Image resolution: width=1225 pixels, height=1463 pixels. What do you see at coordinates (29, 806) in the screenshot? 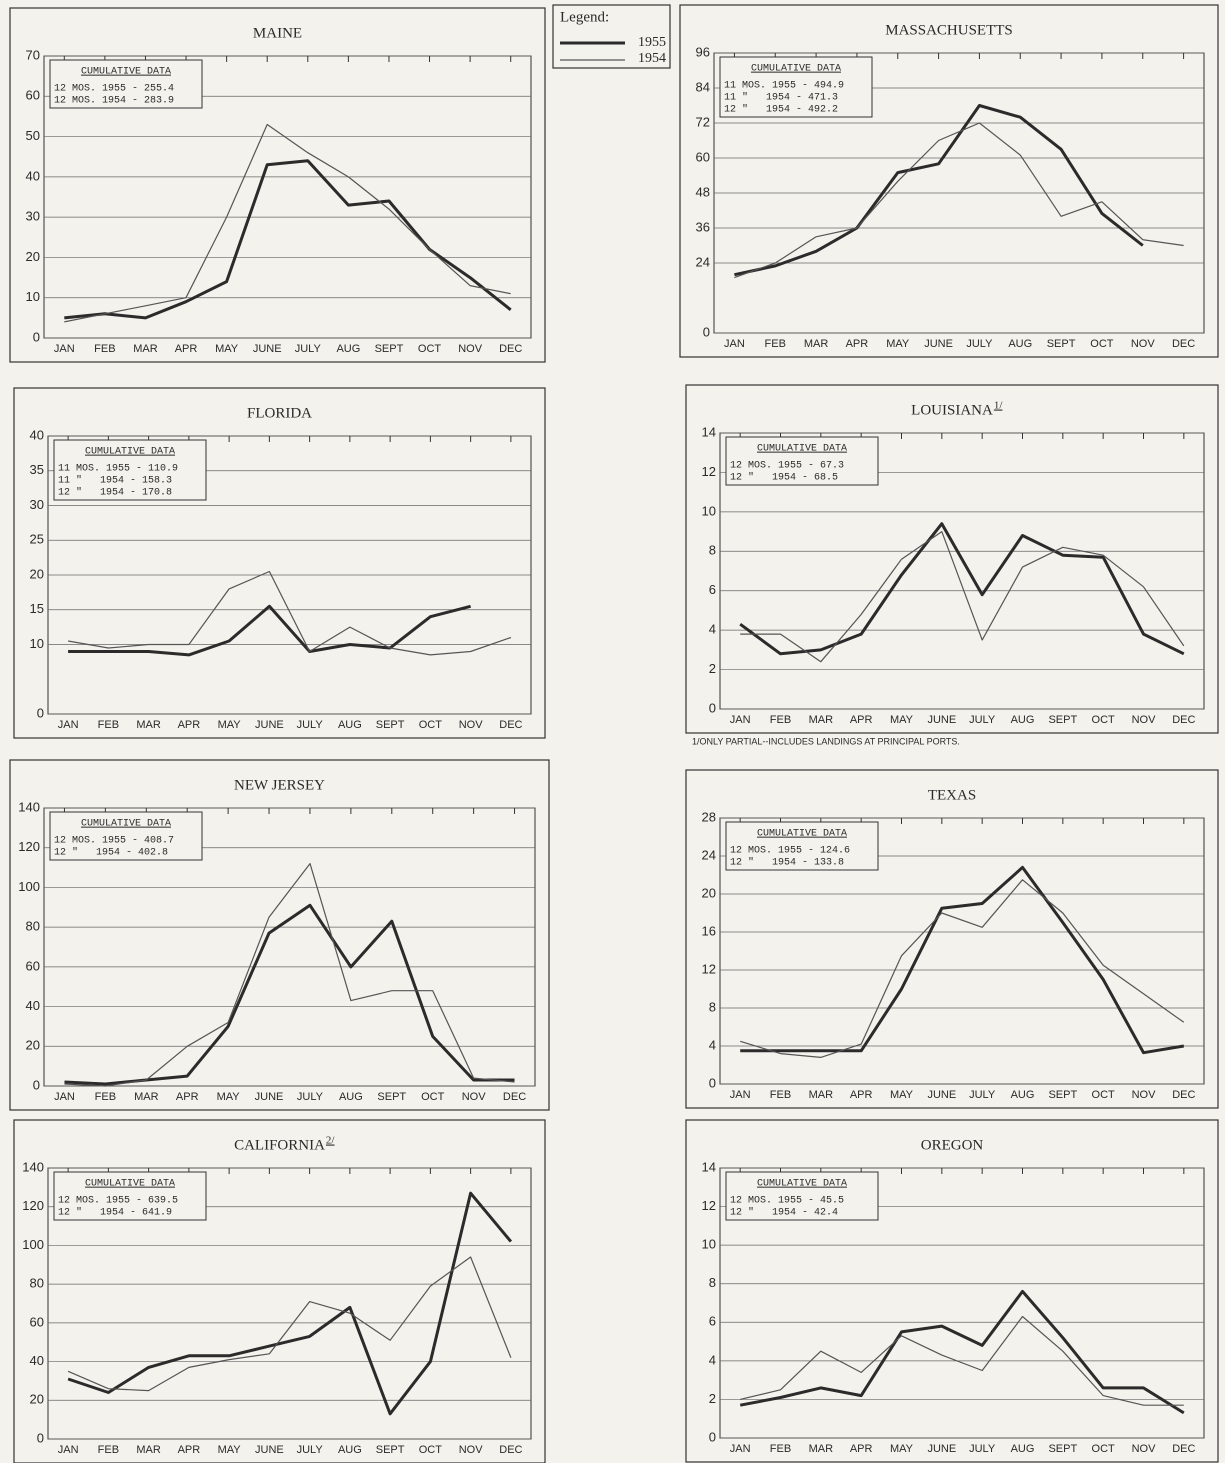
I see `y-tick-label: 140` at bounding box center [29, 806].